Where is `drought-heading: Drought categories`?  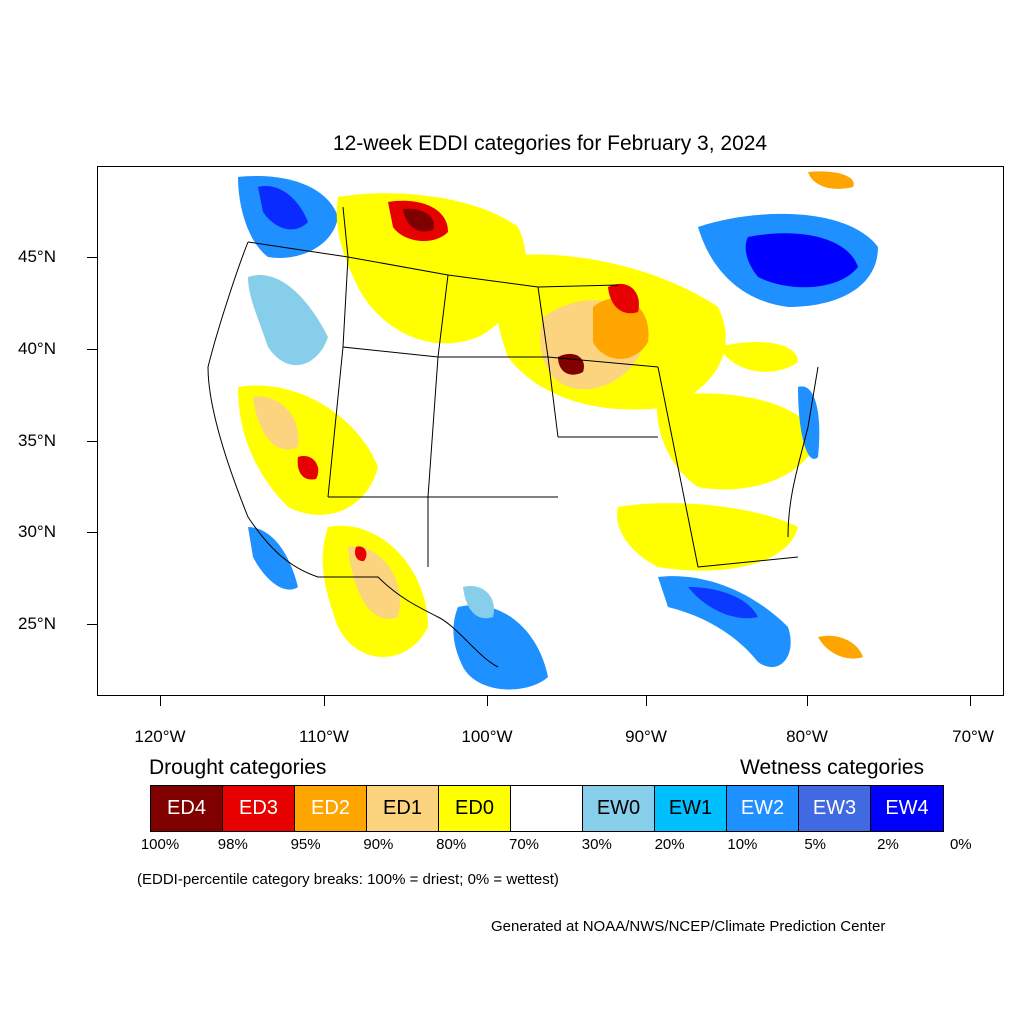
drought-heading: Drought categories is located at coordinates (238, 767).